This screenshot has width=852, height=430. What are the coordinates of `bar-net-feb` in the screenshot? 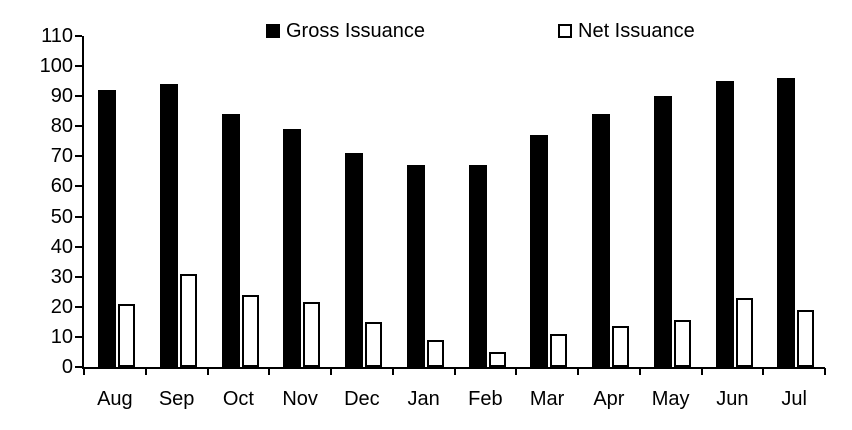 It's located at (497, 359).